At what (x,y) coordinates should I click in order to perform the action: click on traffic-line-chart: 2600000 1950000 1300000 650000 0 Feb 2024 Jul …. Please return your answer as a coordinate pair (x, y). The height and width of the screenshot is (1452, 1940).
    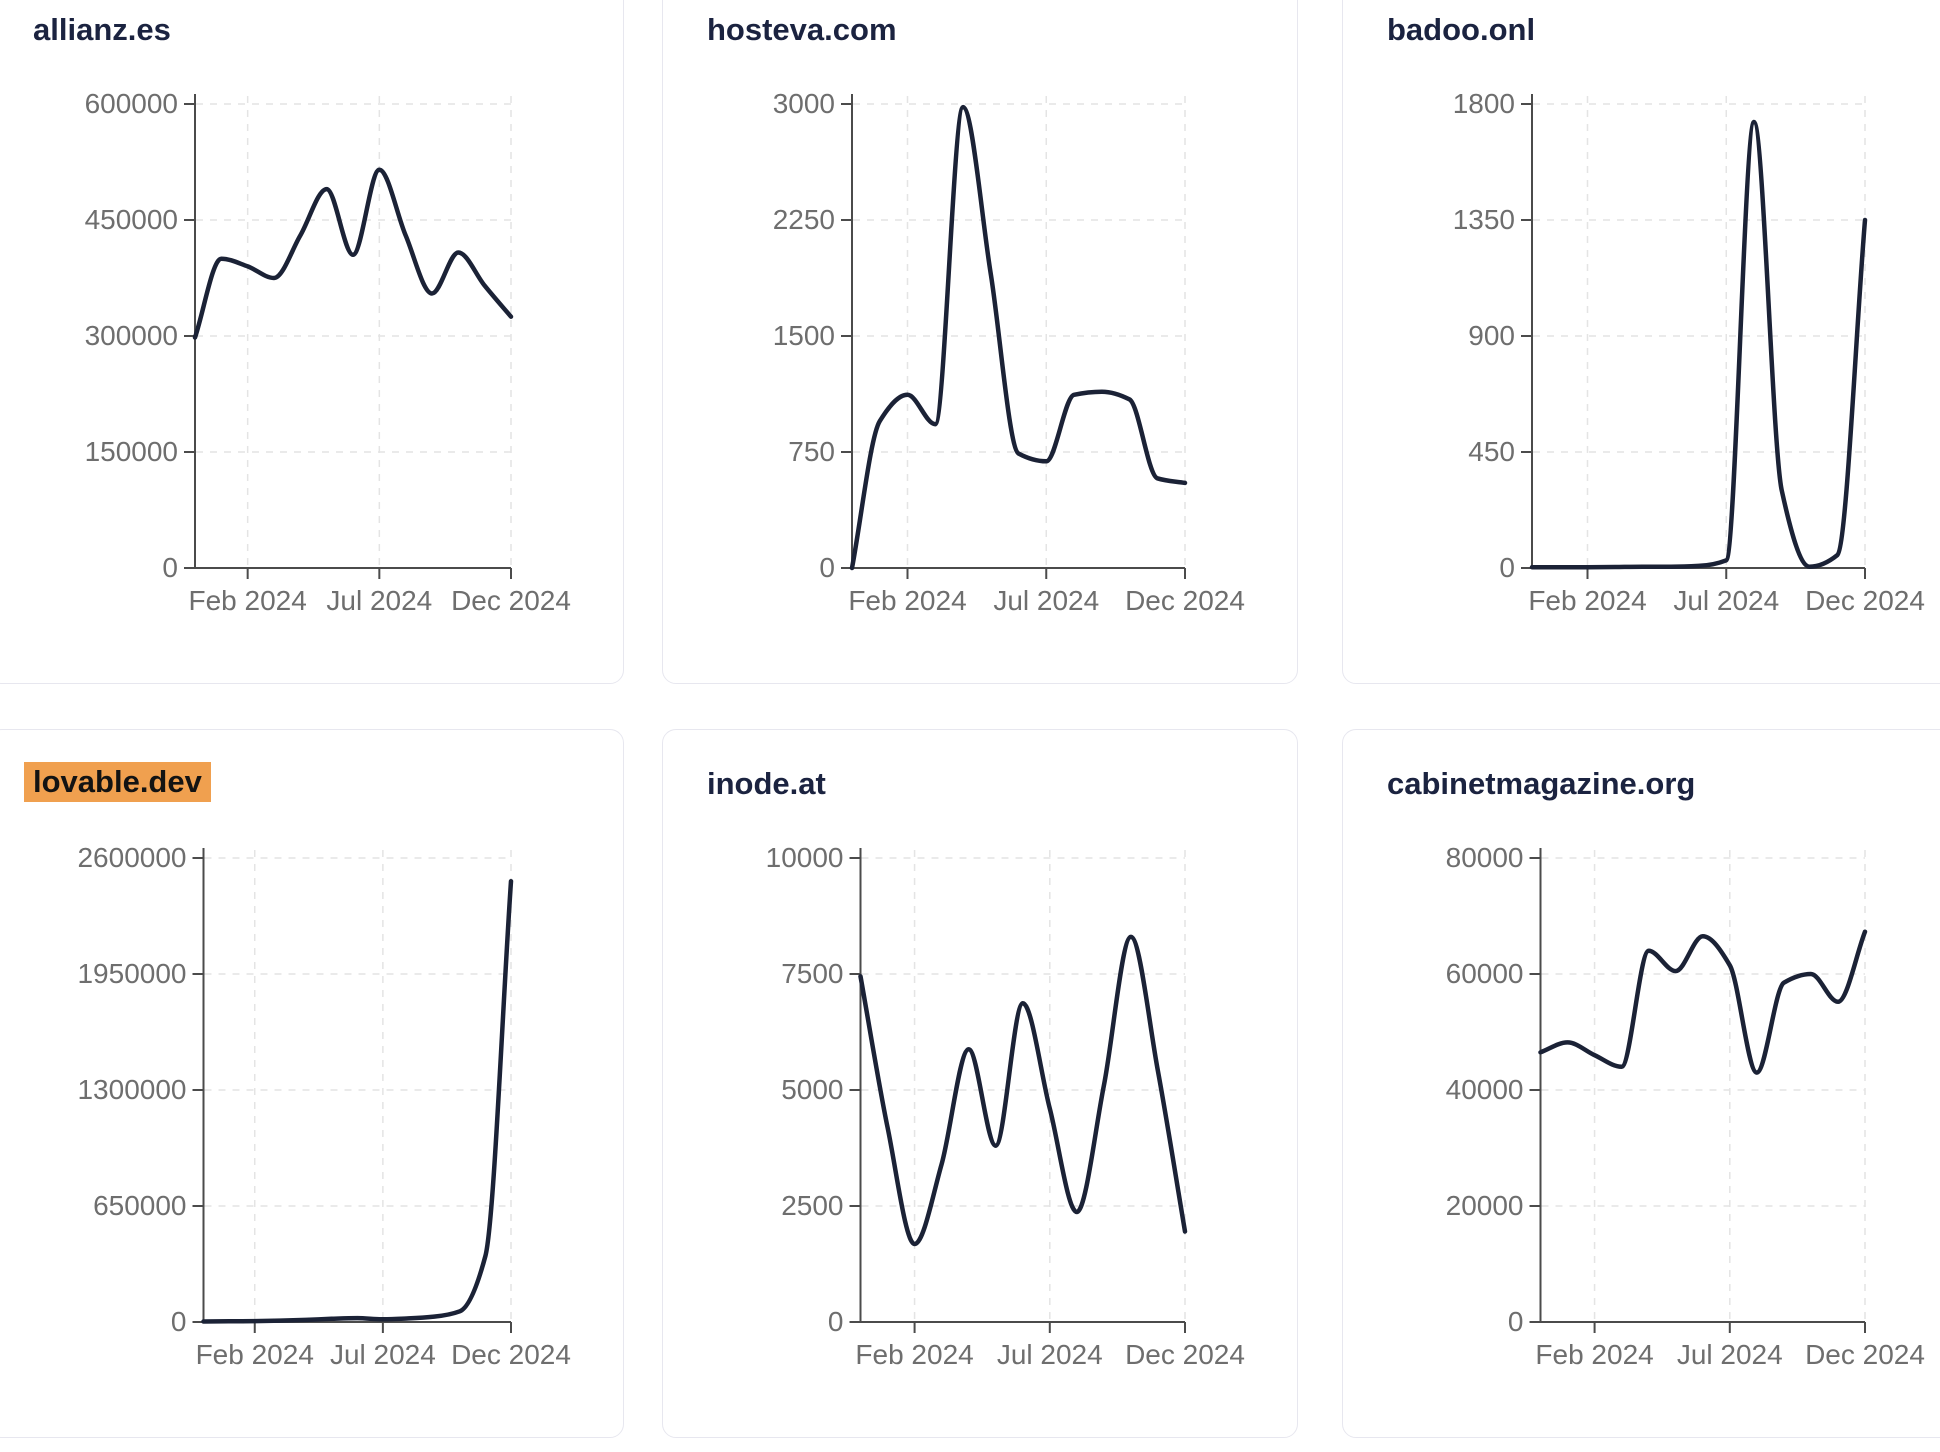
    Looking at the image, I should click on (323, 1106).